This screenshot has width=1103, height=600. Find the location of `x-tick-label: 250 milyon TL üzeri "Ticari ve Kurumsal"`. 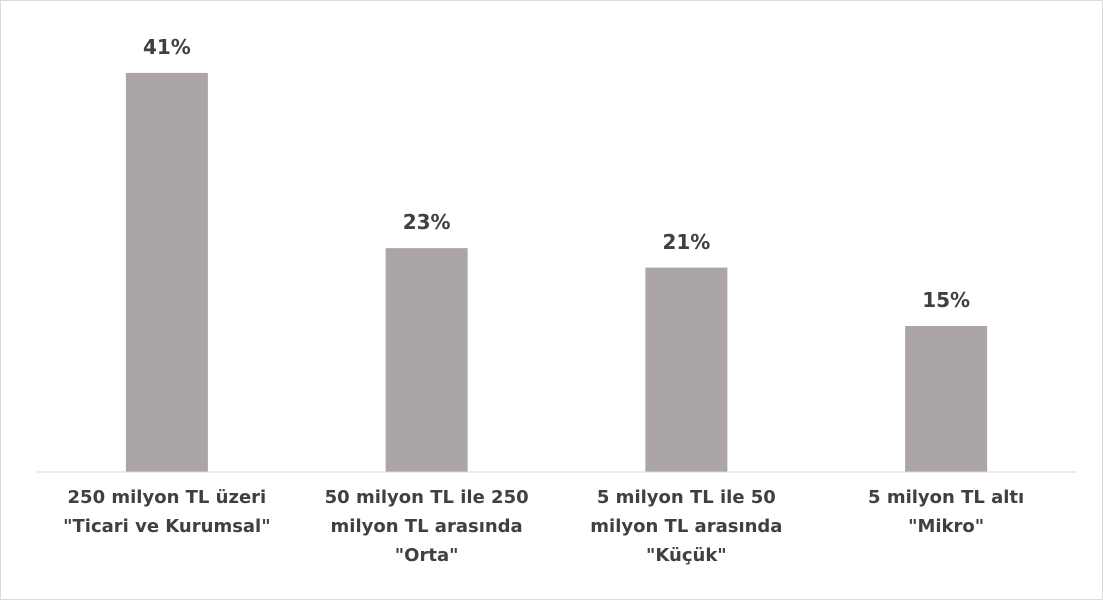

x-tick-label: 250 milyon TL üzeri "Ticari ve Kurumsal" is located at coordinates (167, 512).